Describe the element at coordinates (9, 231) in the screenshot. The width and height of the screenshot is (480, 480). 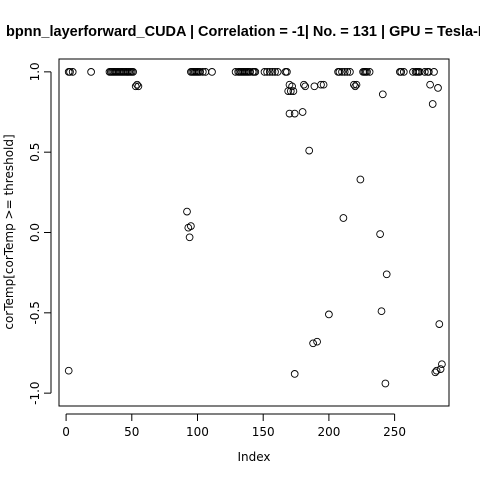
I see `y-axis-label: corTemp[corTemp >= threshold]` at that location.